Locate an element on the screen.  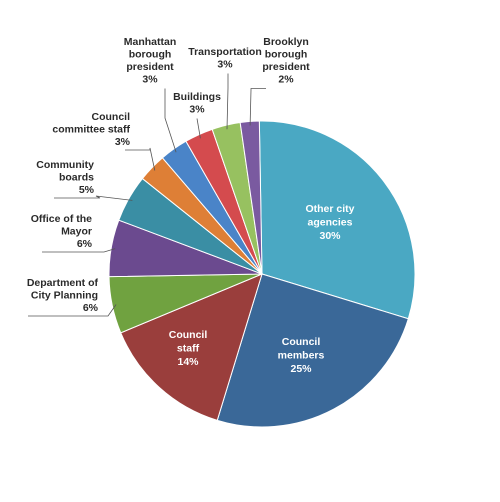
pie-slice-other-city-agencies is located at coordinates (337, 220).